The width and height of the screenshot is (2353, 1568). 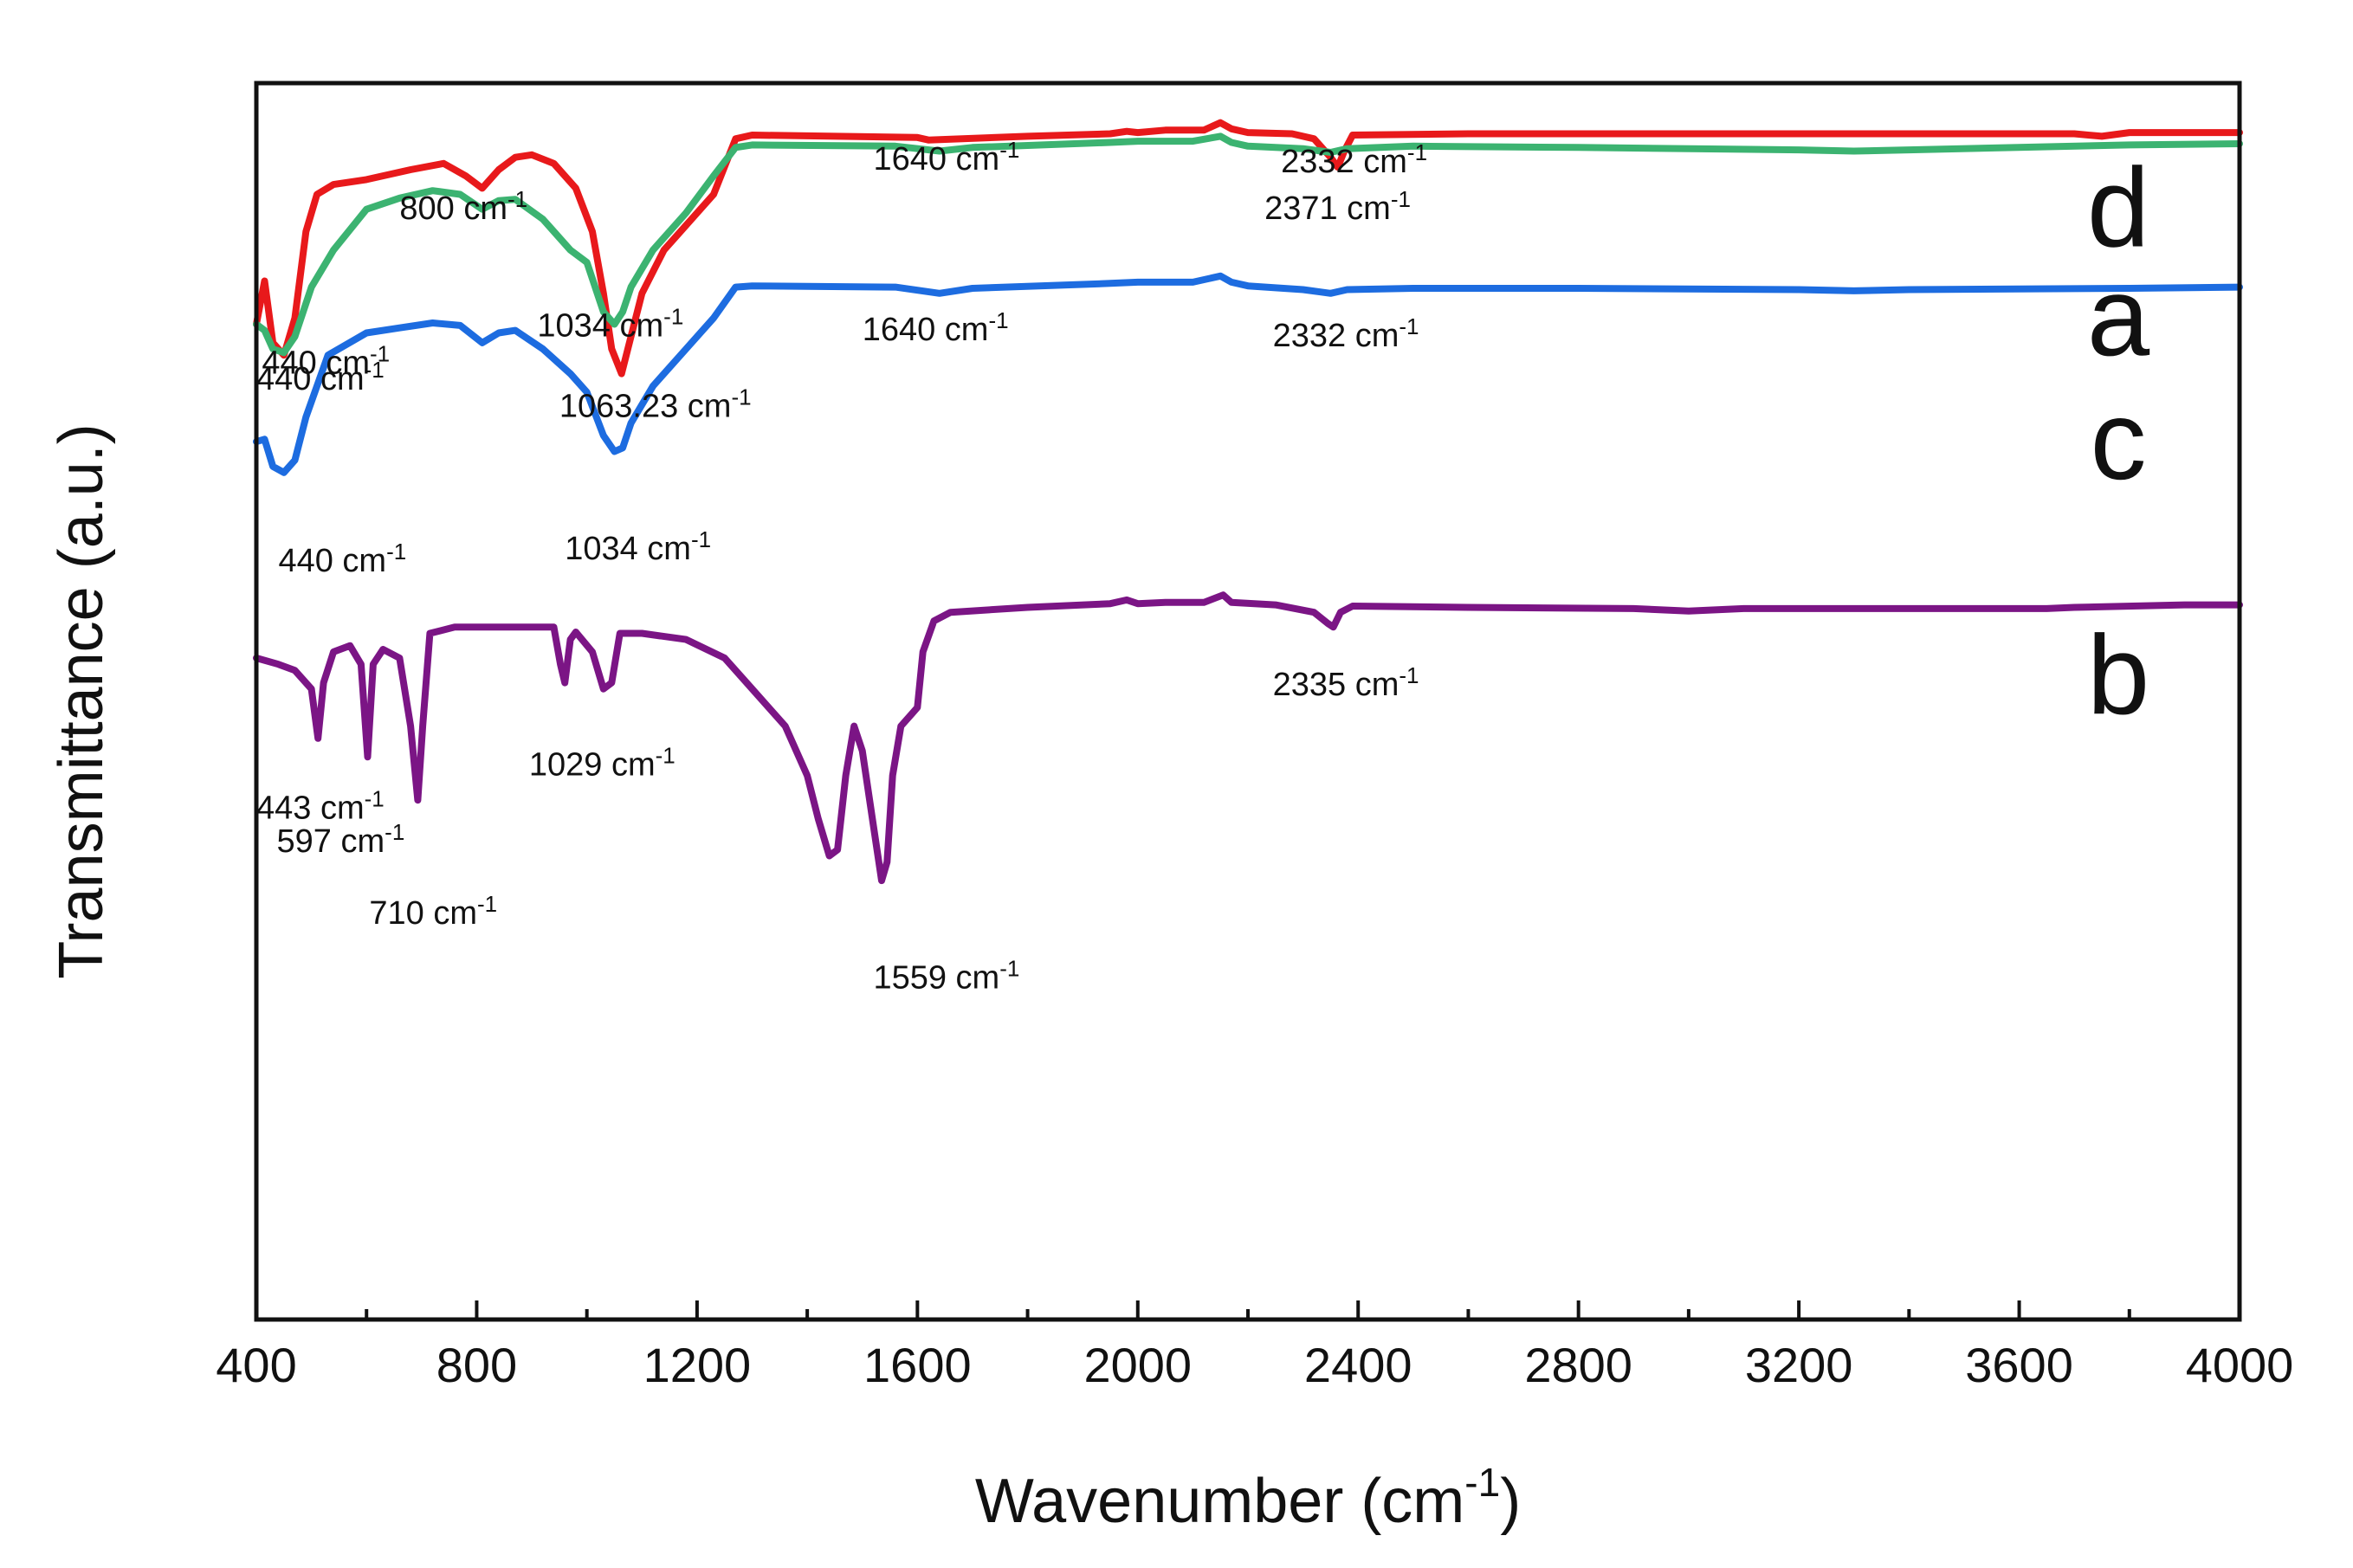 I want to click on series-line-d, so click(x=1248, y=244).